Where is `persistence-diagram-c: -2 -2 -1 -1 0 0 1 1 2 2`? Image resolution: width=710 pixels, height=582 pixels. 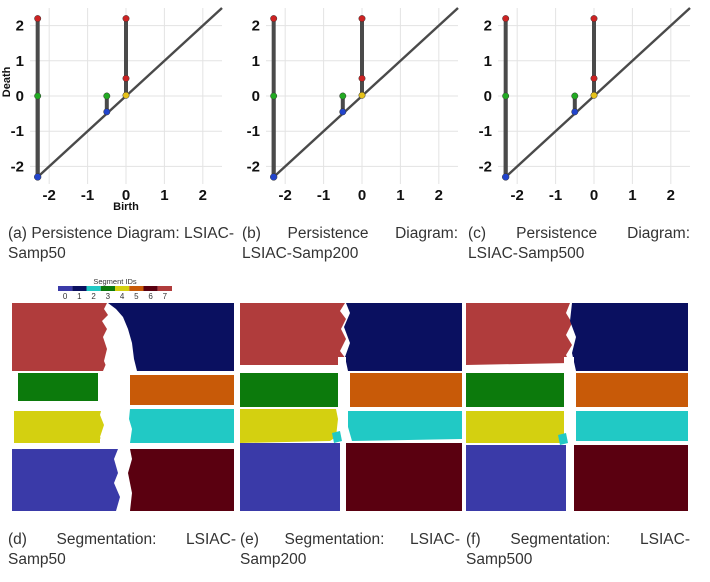
persistence-diagram-c: -2 -2 -1 -1 0 0 1 1 2 2 is located at coordinates (583, 107).